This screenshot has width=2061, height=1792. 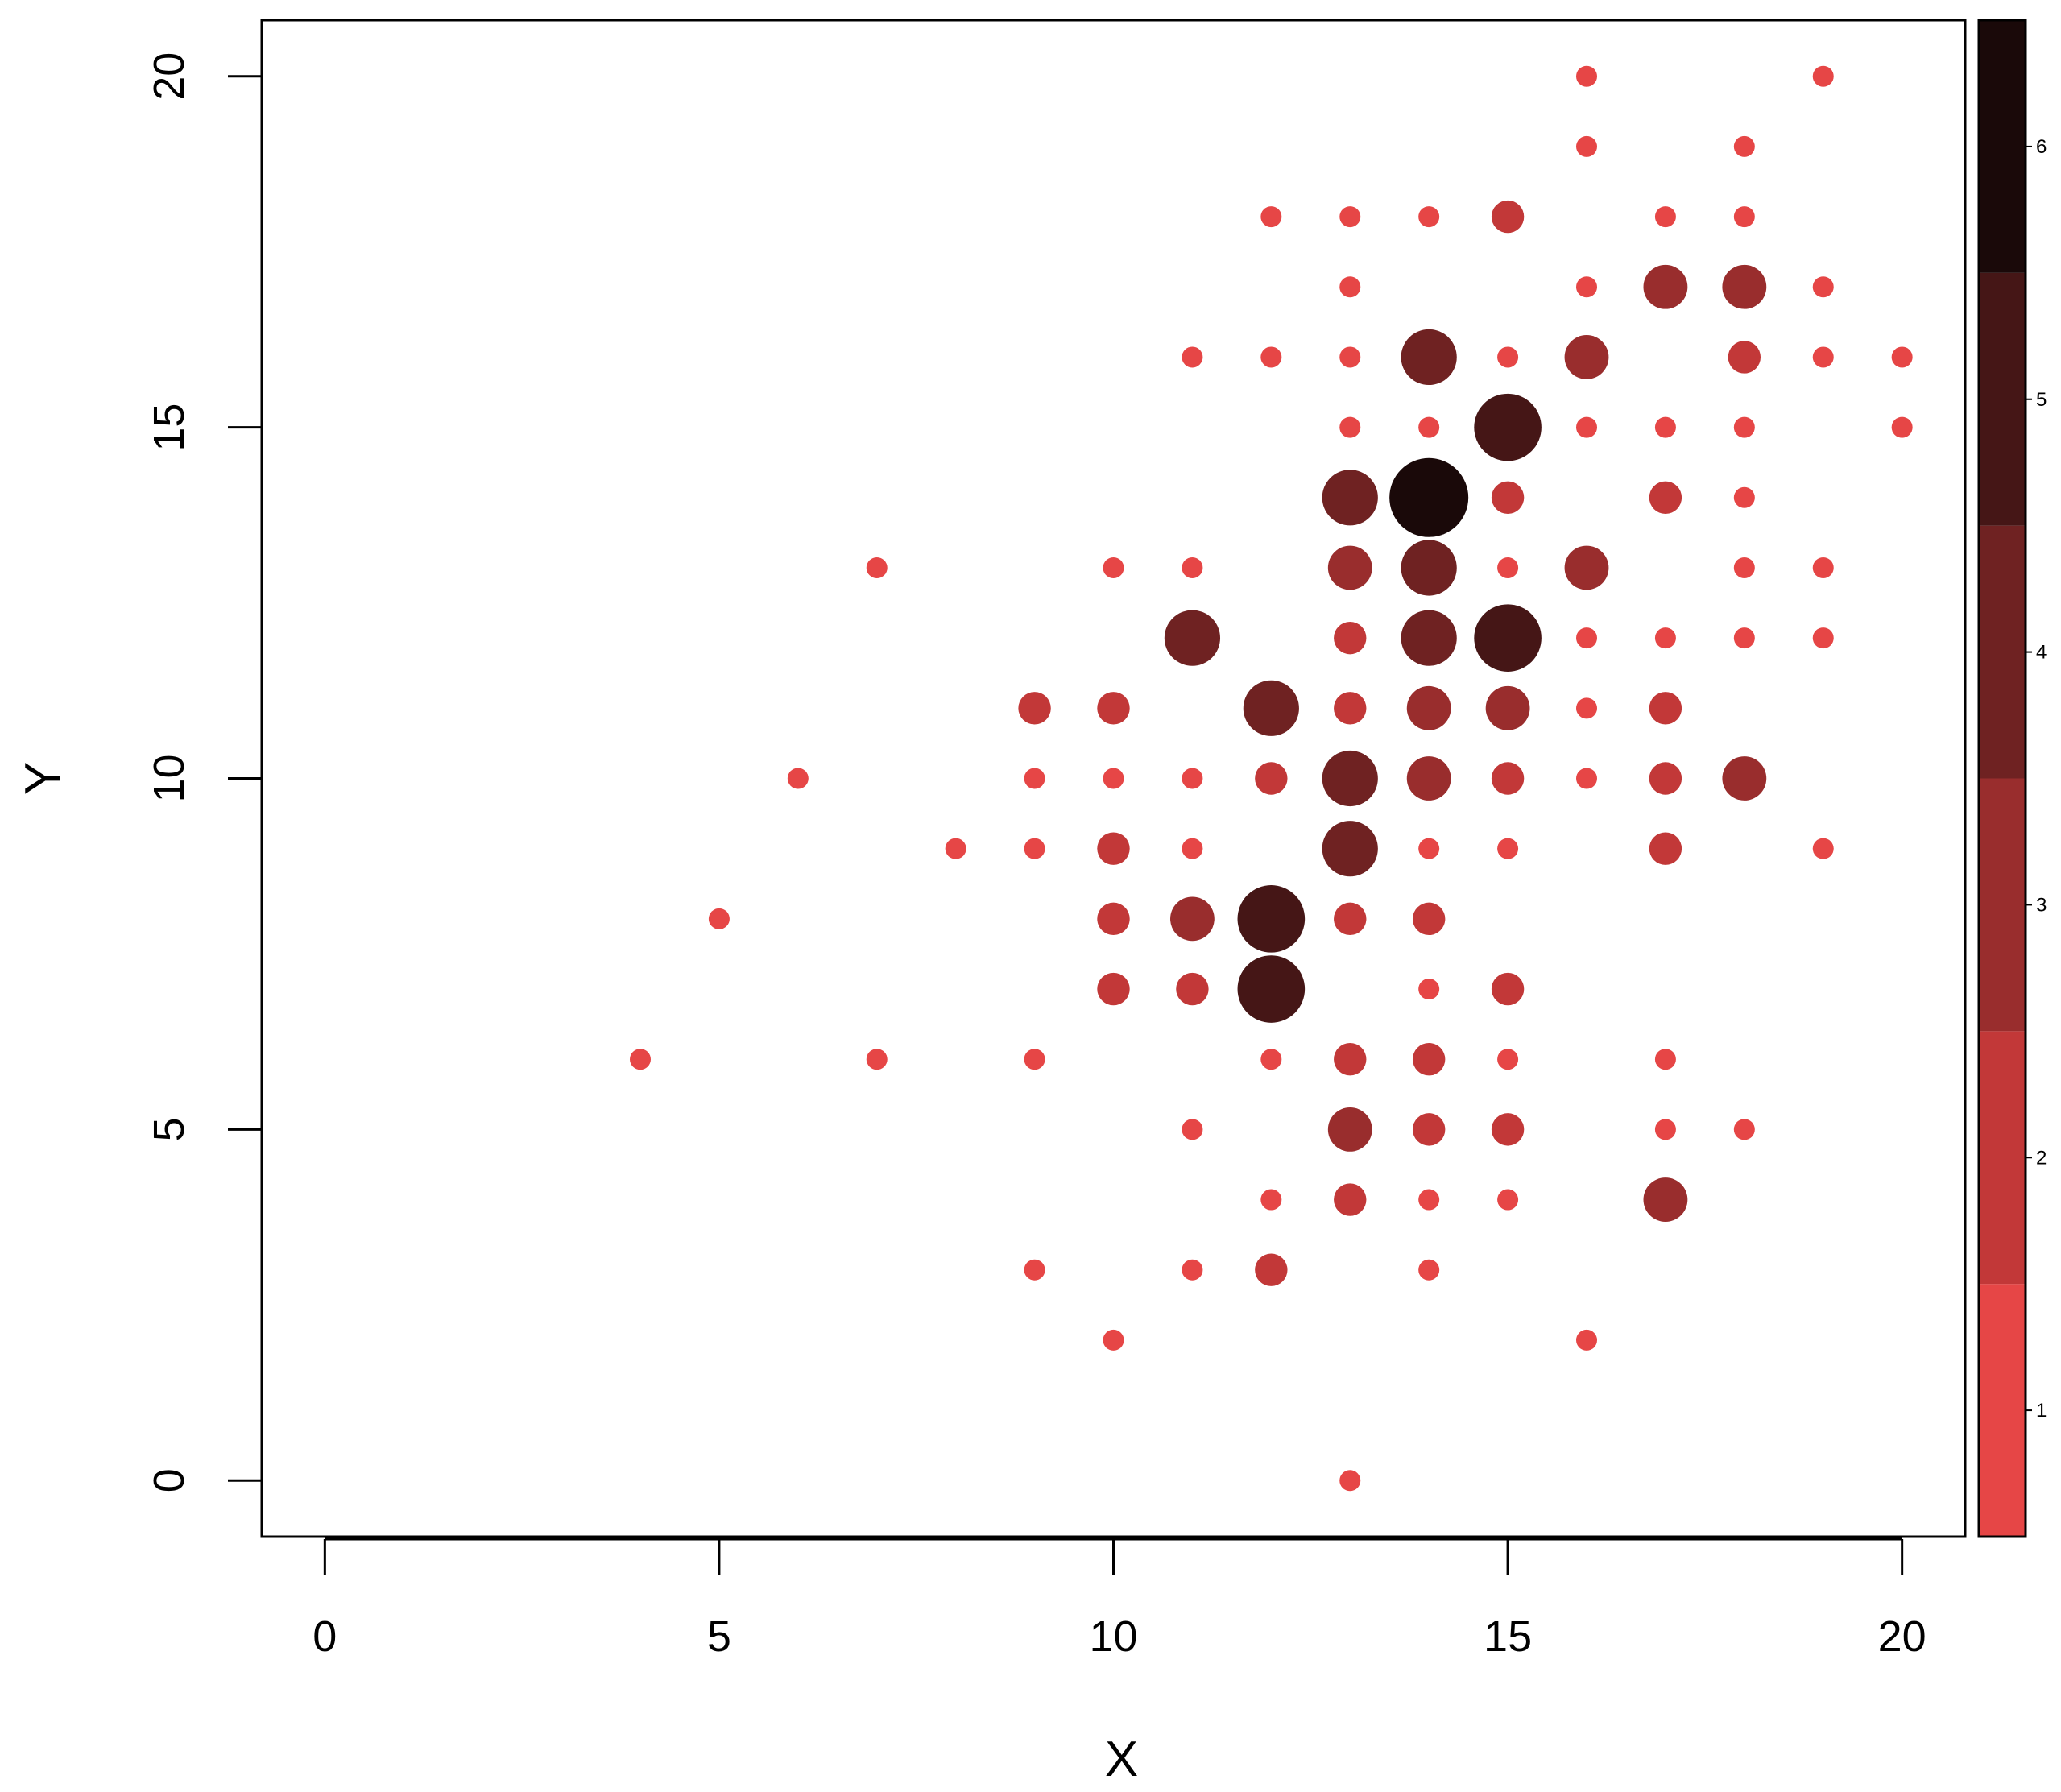 I want to click on colorbar-tick-label: 2, so click(x=2042, y=1158).